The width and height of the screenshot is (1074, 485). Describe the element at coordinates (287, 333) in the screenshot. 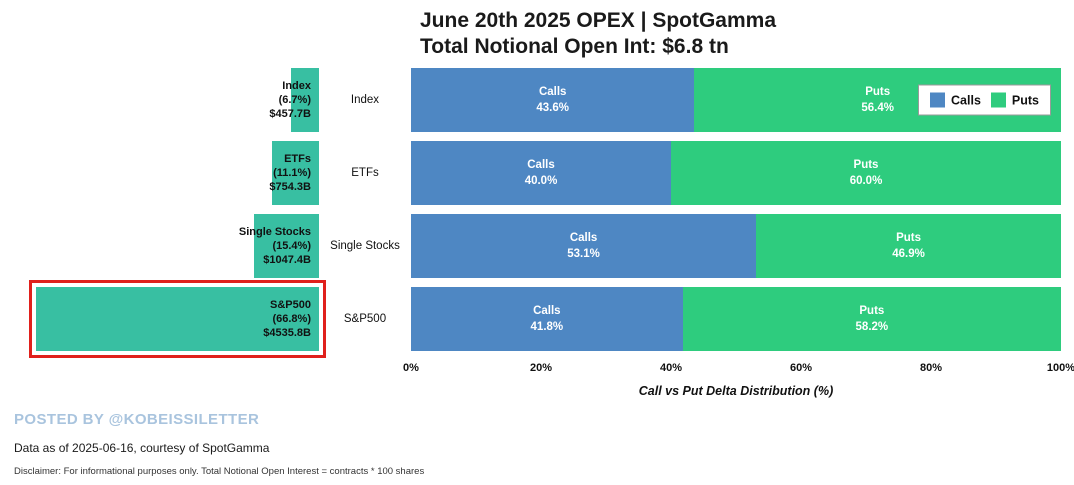

I see `notional-value: $4535.8B` at that location.